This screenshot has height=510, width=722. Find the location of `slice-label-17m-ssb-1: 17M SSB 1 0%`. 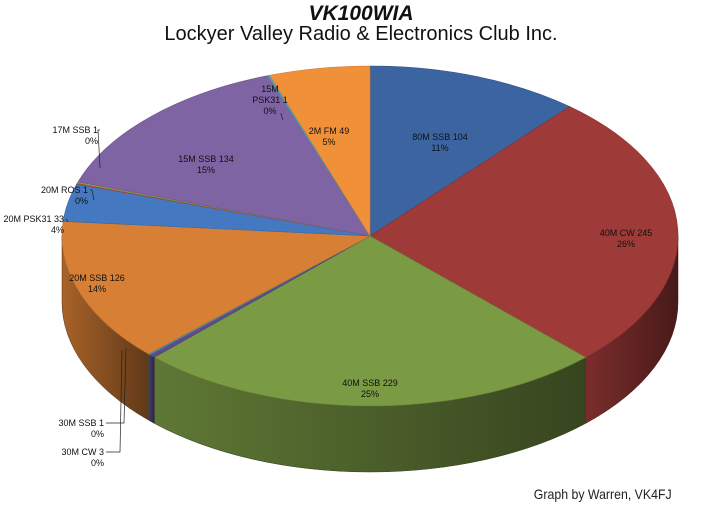

slice-label-17m-ssb-1: 17M SSB 1 0% is located at coordinates (75, 135).